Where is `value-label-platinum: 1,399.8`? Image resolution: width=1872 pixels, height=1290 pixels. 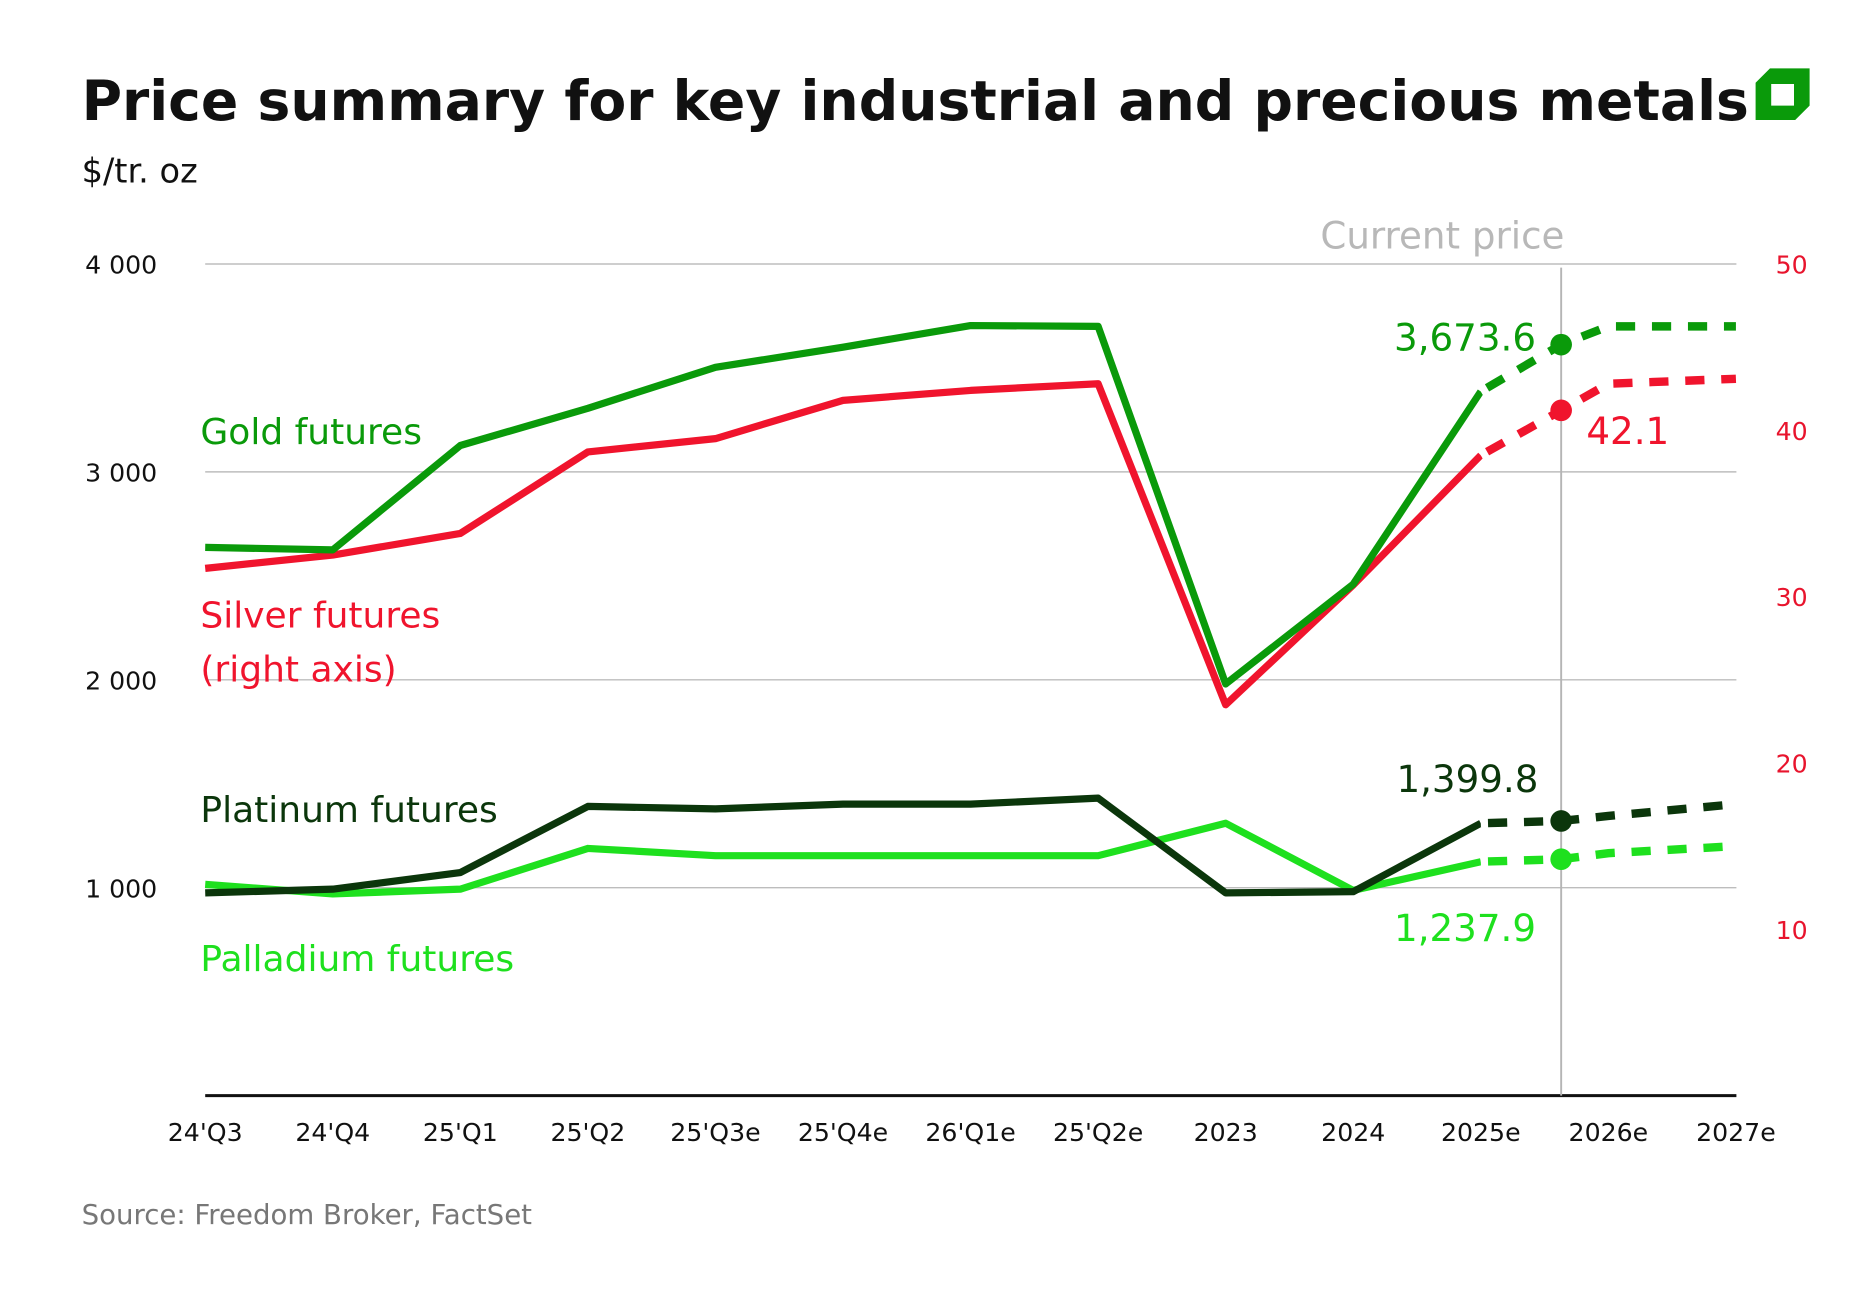
value-label-platinum: 1,399.8 is located at coordinates (1467, 779).